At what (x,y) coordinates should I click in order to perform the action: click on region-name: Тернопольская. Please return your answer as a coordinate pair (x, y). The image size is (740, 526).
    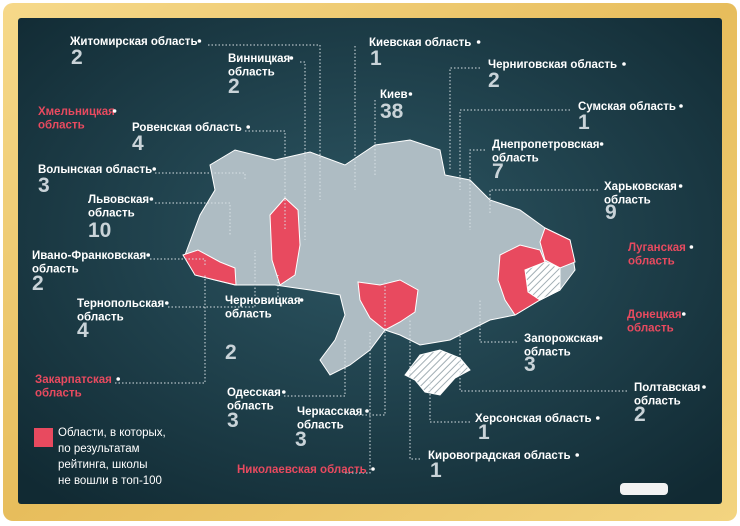
    Looking at the image, I should click on (120, 304).